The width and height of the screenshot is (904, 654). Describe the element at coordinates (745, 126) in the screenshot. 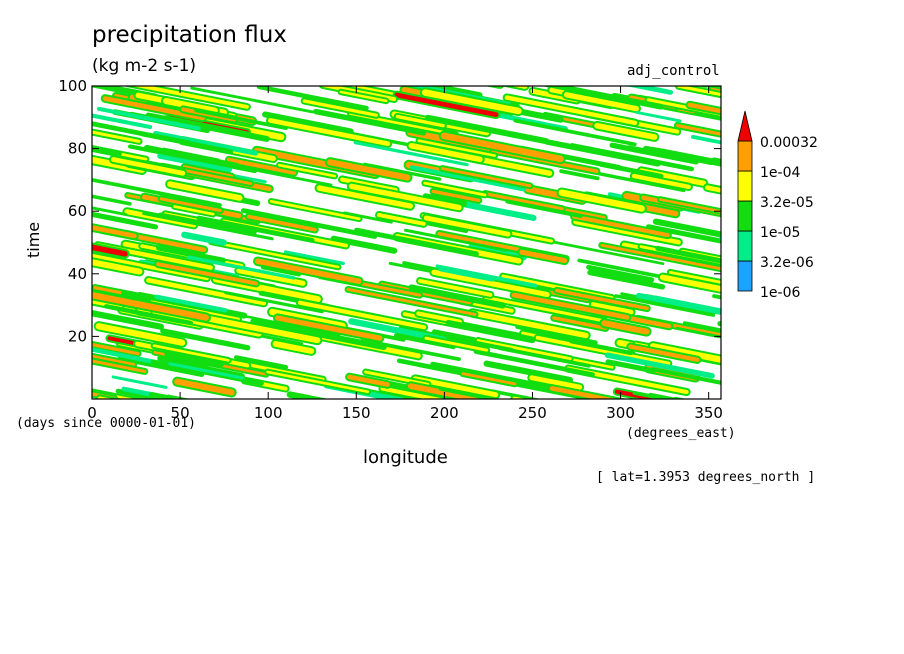

I see `colorbar-extend-arrow` at that location.